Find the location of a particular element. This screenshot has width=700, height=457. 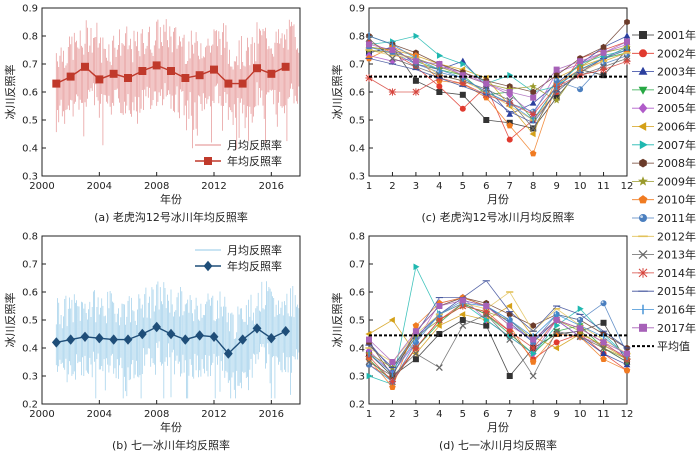

legend-label: 2012年 is located at coordinates (676, 236).